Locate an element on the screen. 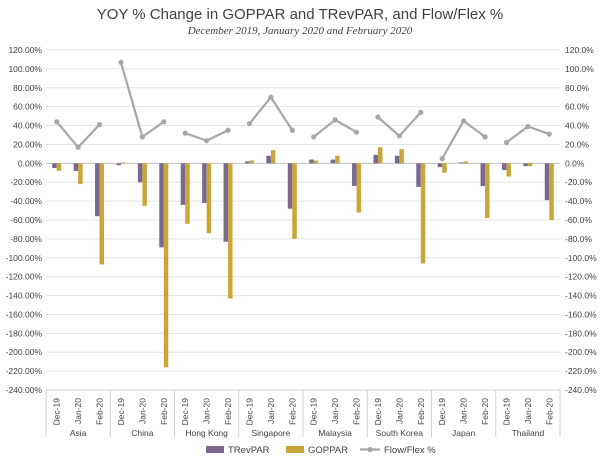 The width and height of the screenshot is (600, 465). category-label: Thailand is located at coordinates (528, 433).